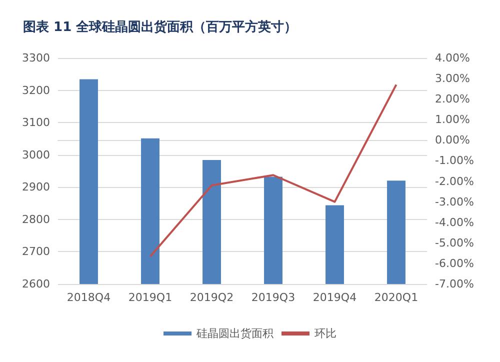 This screenshot has width=500, height=362. I want to click on y2-tick-label: 3.00%, so click(452, 79).